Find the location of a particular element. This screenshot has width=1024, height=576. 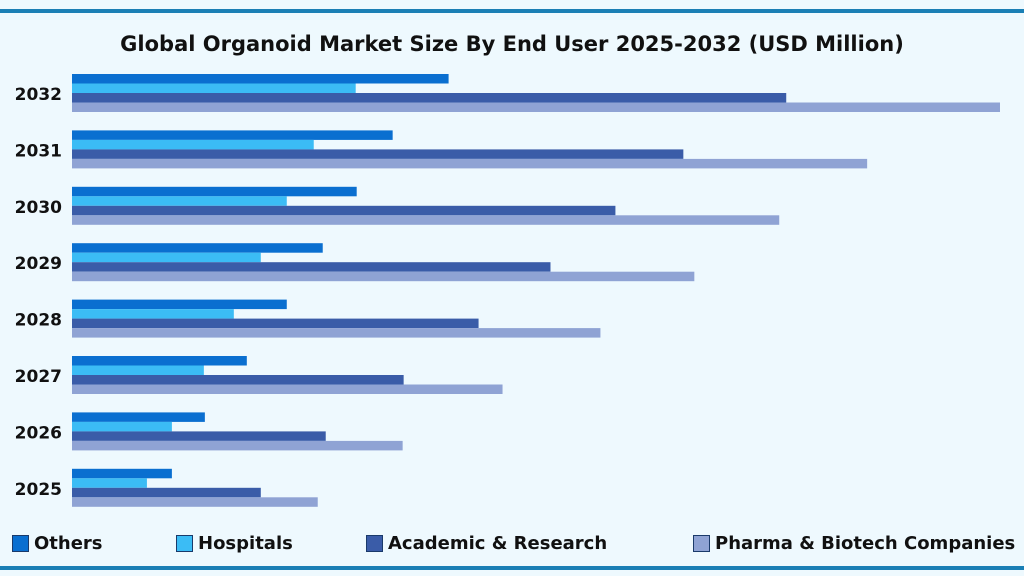

legend-label: Pharma & Biotech Companies is located at coordinates (865, 543).